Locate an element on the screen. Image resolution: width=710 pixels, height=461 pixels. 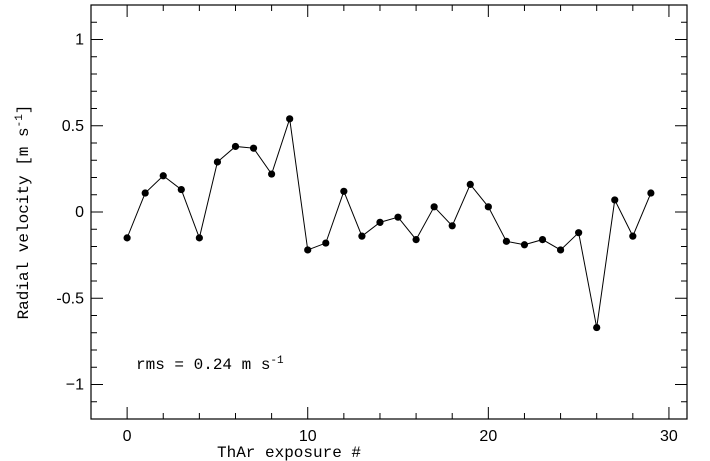
y-tick-label: -0.5 is located at coordinates (70, 298).